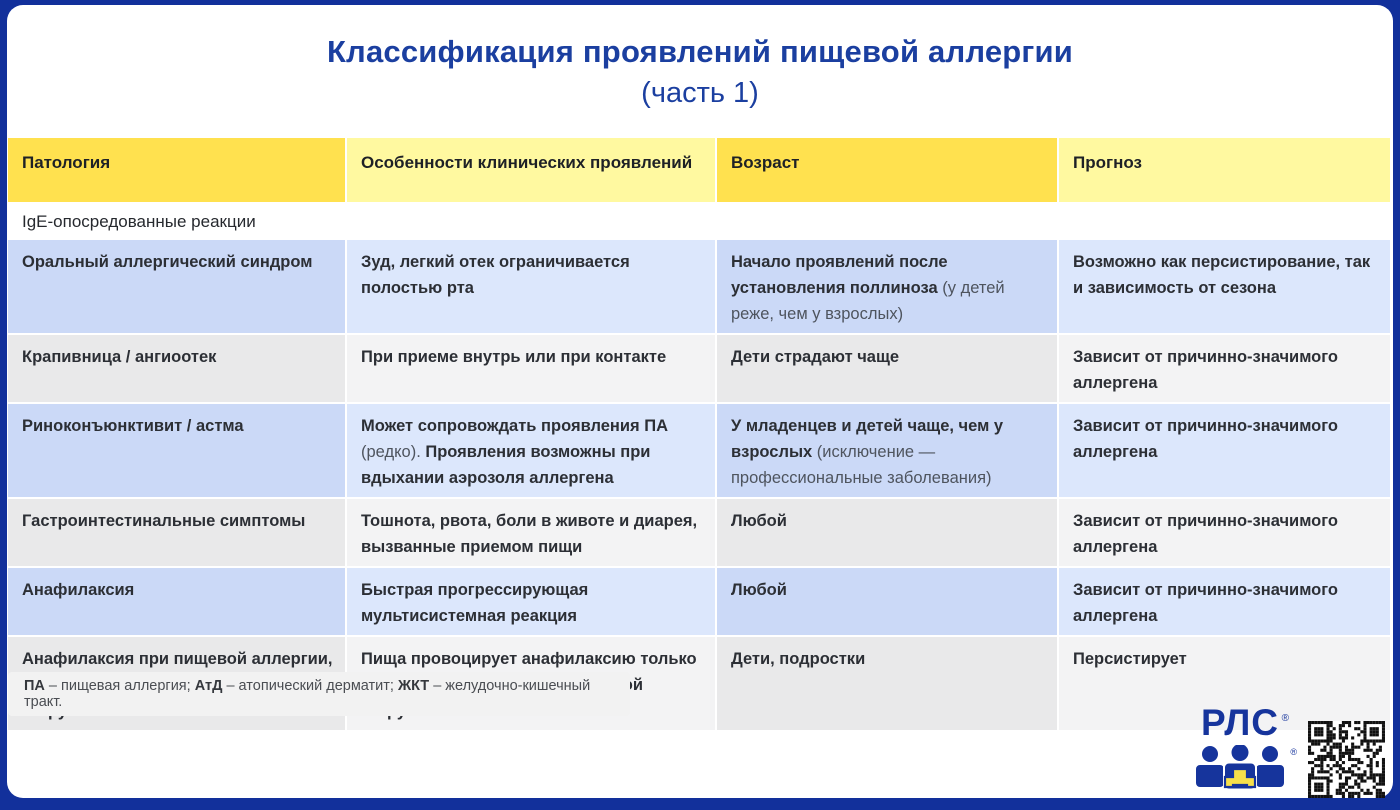 This screenshot has width=1400, height=810. What do you see at coordinates (887, 368) in the screenshot?
I see `cell-age: Дети страдают чаще` at bounding box center [887, 368].